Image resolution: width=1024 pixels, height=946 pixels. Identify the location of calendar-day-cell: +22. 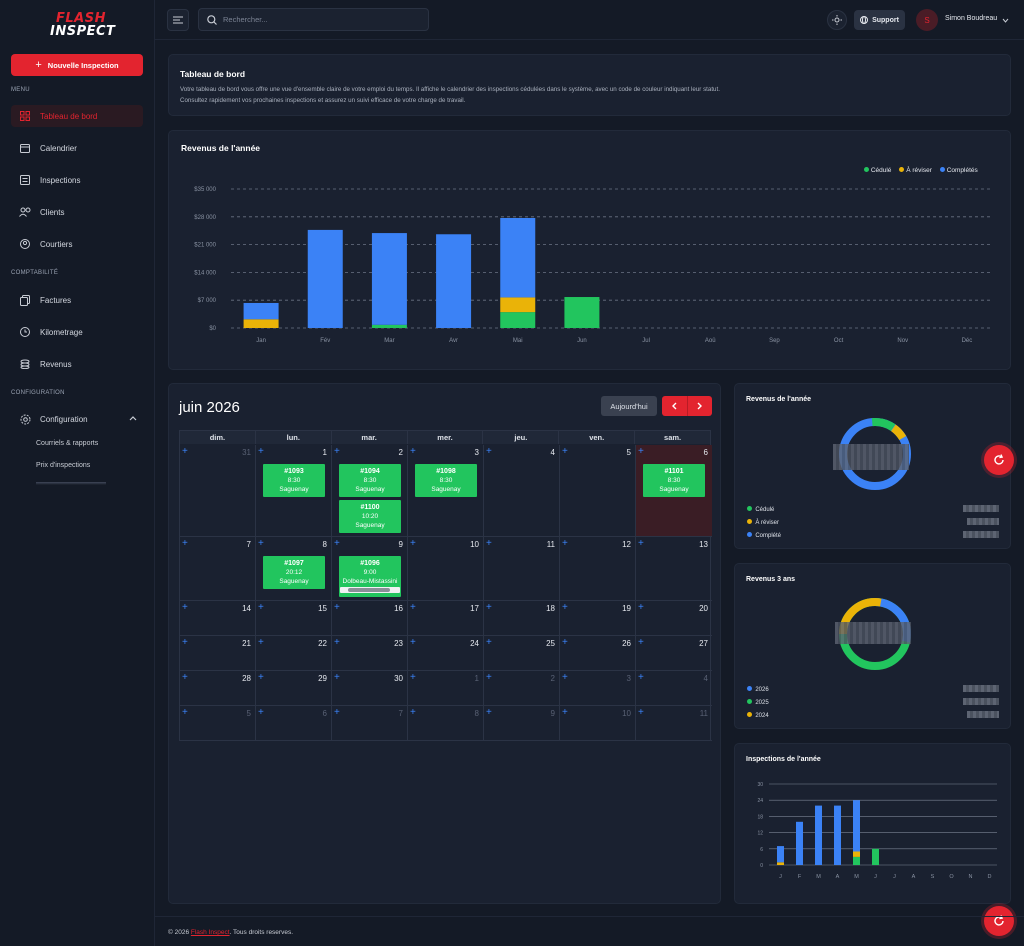
(294, 653).